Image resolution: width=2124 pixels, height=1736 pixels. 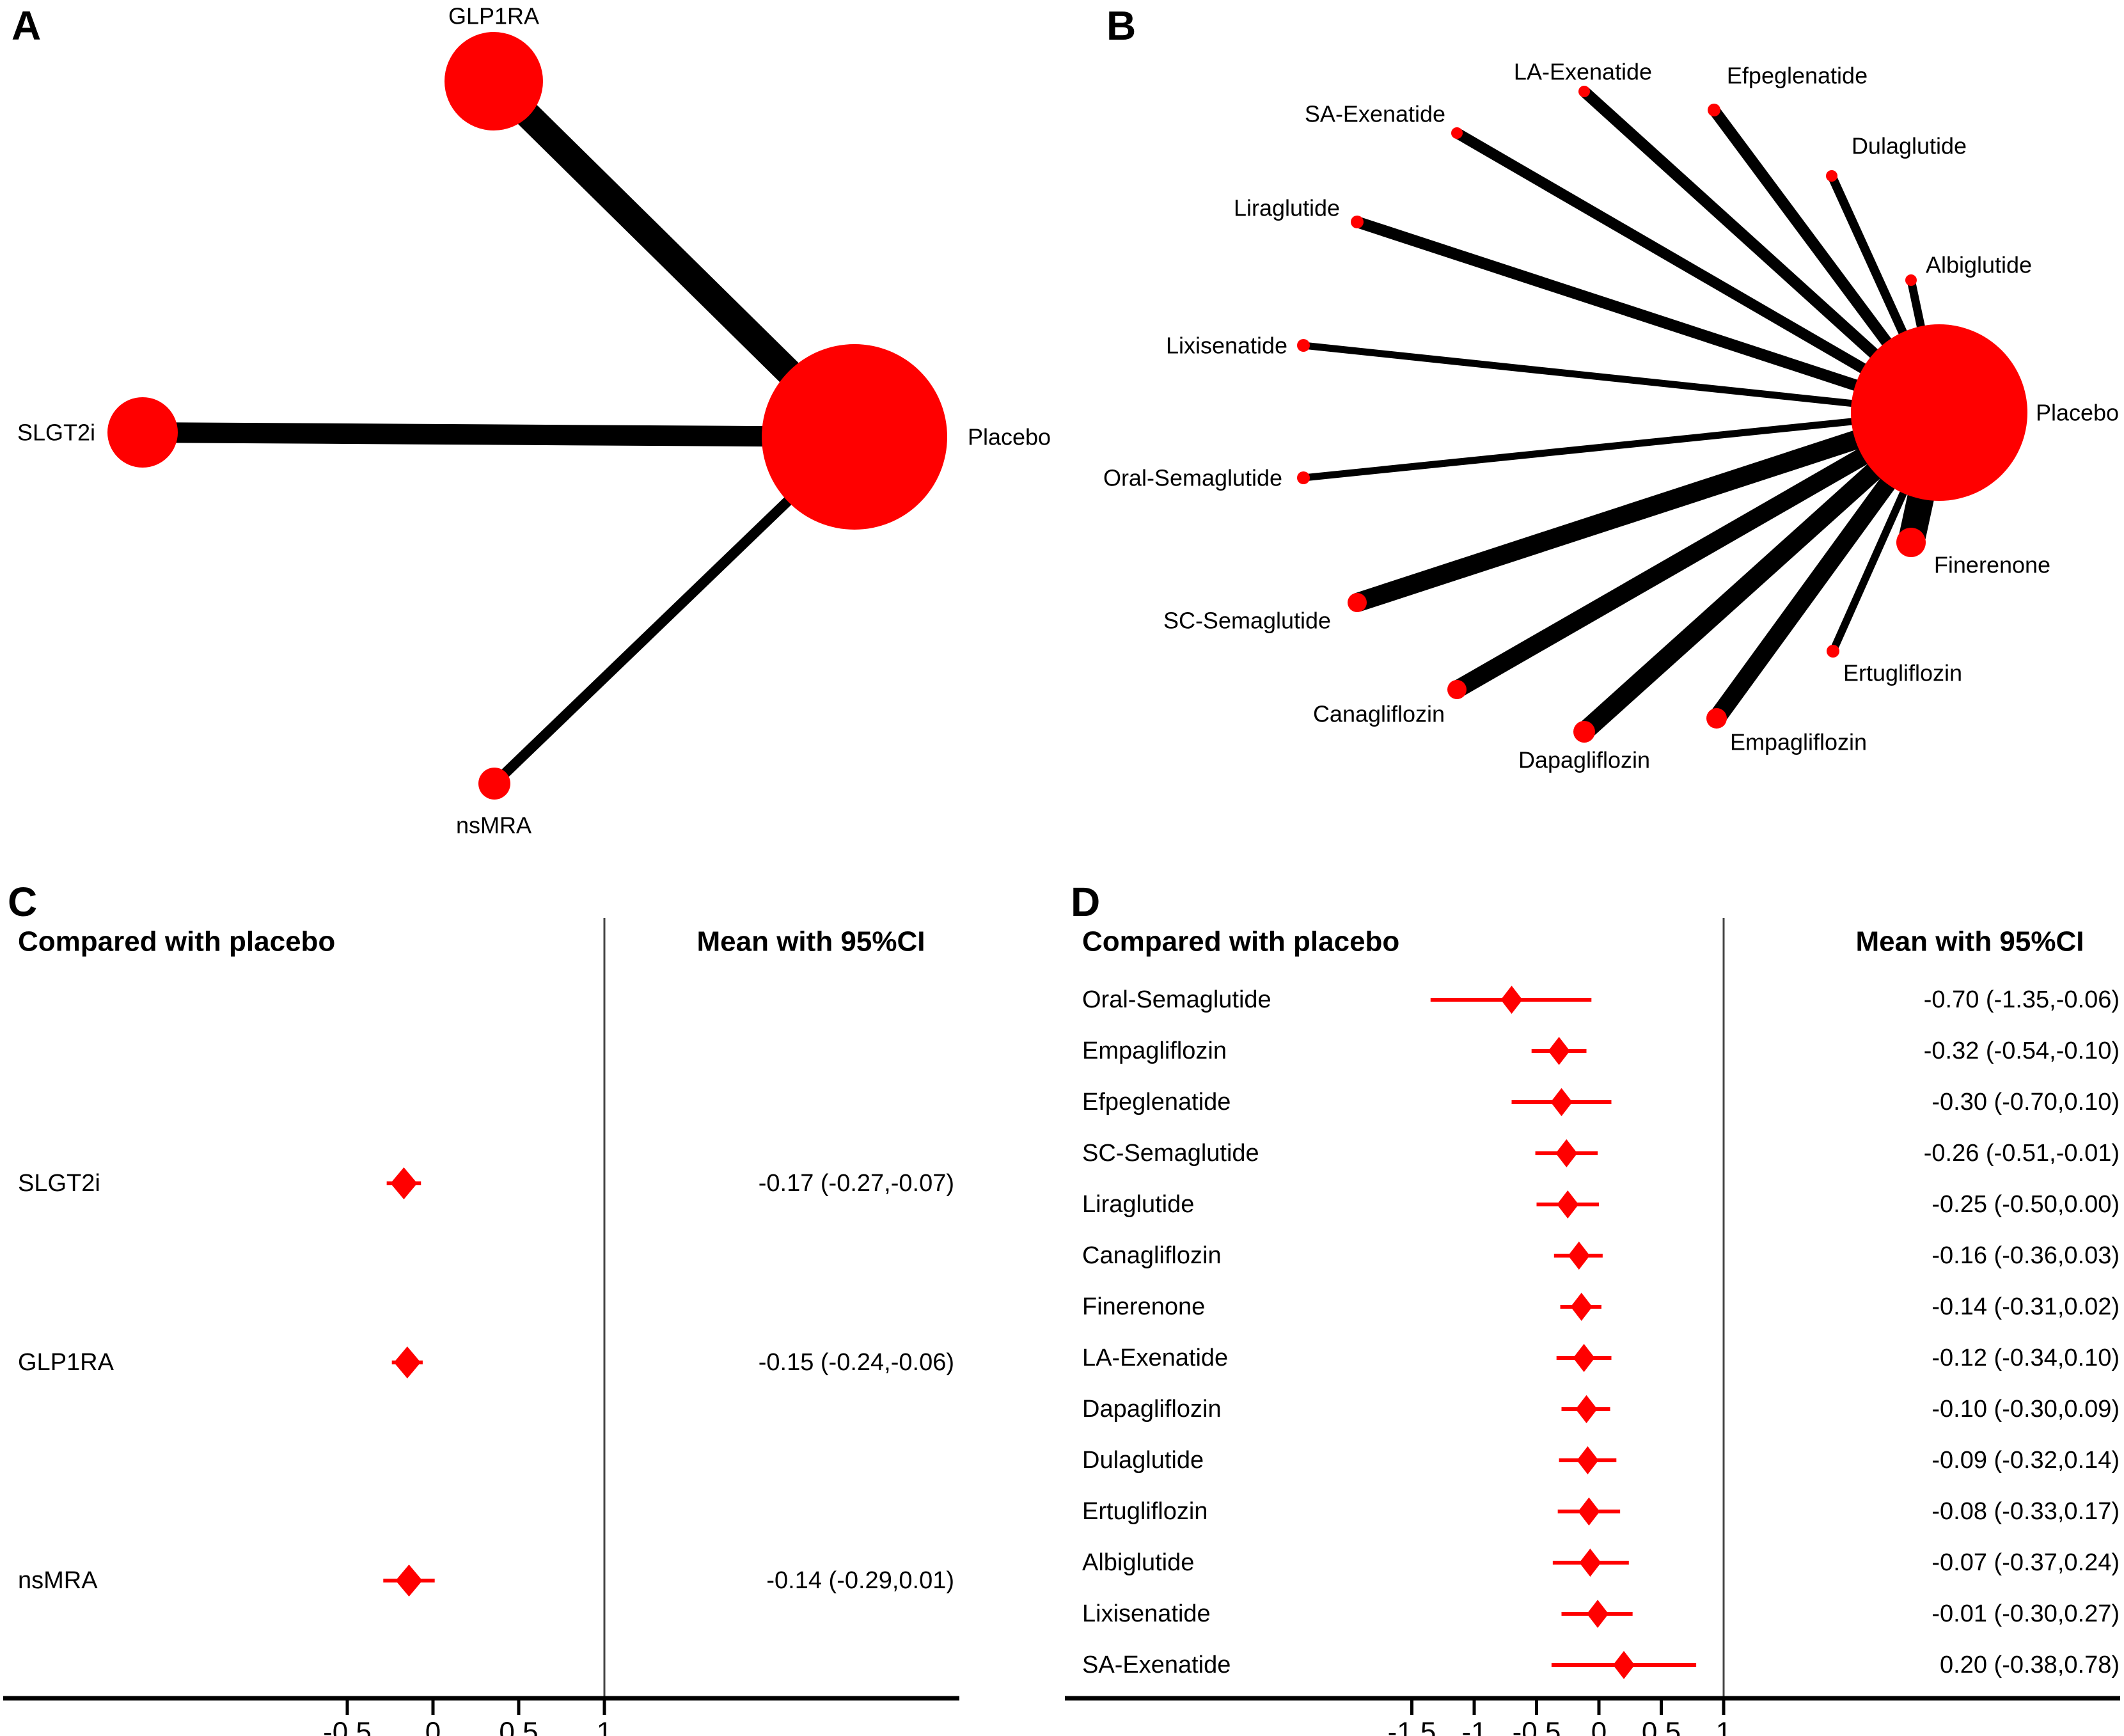 What do you see at coordinates (59, 1183) in the screenshot?
I see `row-label-SLGT2i: SLGT2i` at bounding box center [59, 1183].